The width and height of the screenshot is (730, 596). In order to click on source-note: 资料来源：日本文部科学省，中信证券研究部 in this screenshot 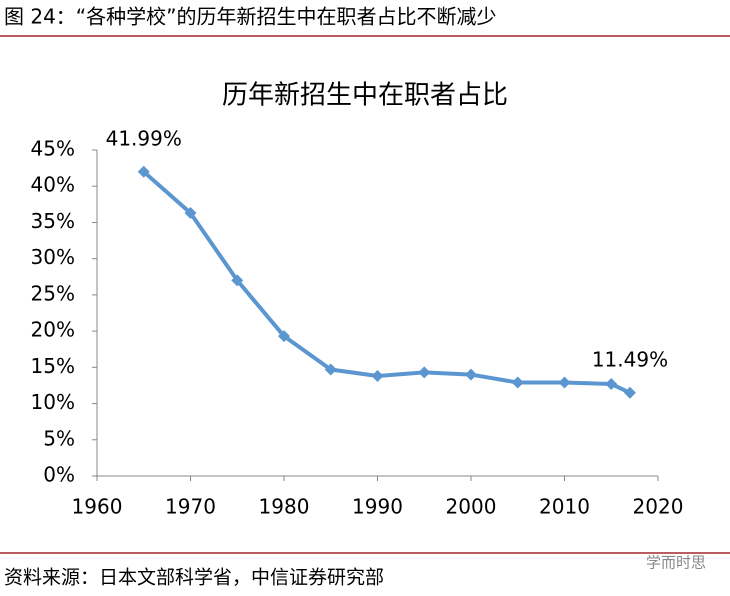, I will do `click(194, 578)`.